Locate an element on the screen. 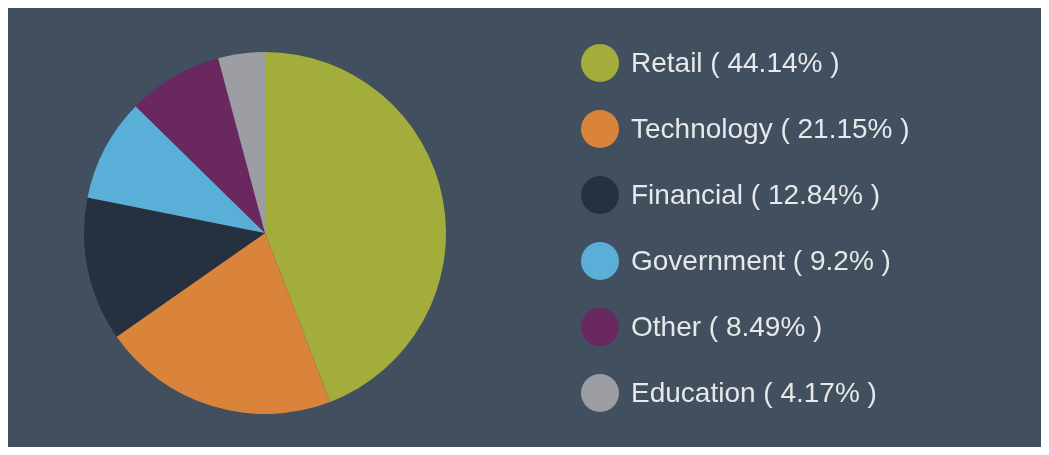 This screenshot has width=1049, height=455. legend-label: Government ( 9.2% ) is located at coordinates (761, 260).